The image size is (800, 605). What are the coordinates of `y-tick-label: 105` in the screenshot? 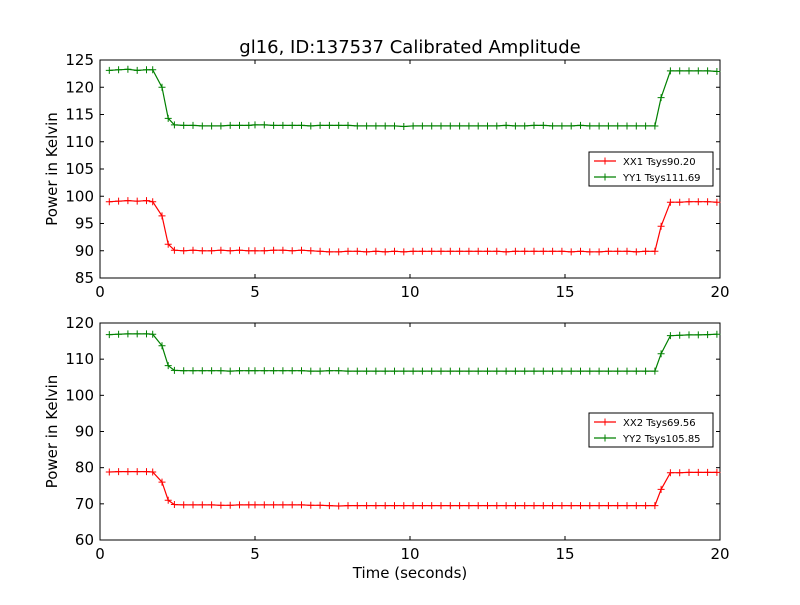 It's located at (79, 169).